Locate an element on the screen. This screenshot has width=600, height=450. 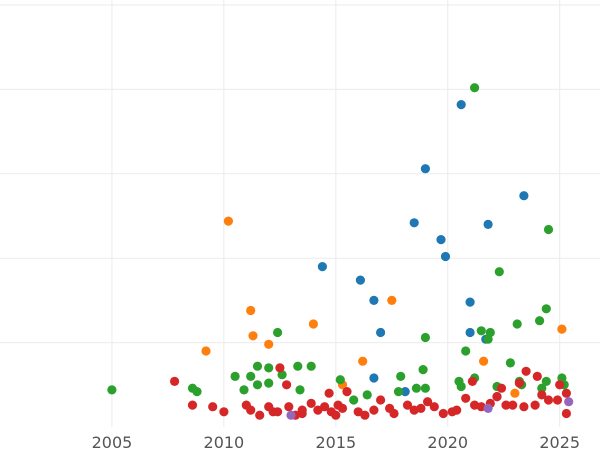
x-tick-labels: 2005 2010 2015 2020 2025 is located at coordinates (336, 441).